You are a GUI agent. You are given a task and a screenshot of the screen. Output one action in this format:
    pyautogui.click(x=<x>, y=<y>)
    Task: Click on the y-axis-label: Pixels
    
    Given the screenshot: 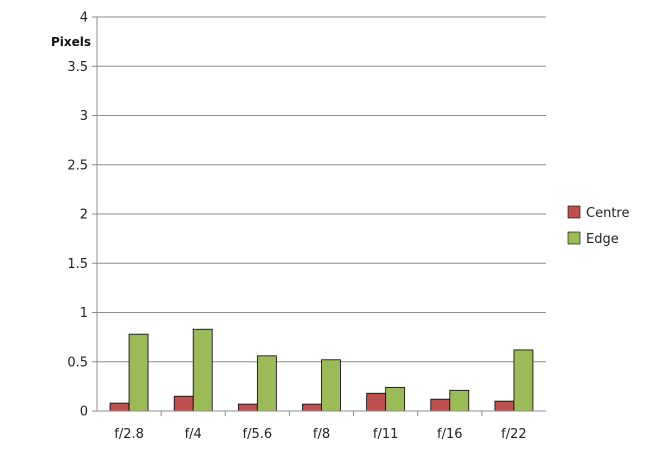 What is the action you would take?
    pyautogui.click(x=71, y=42)
    